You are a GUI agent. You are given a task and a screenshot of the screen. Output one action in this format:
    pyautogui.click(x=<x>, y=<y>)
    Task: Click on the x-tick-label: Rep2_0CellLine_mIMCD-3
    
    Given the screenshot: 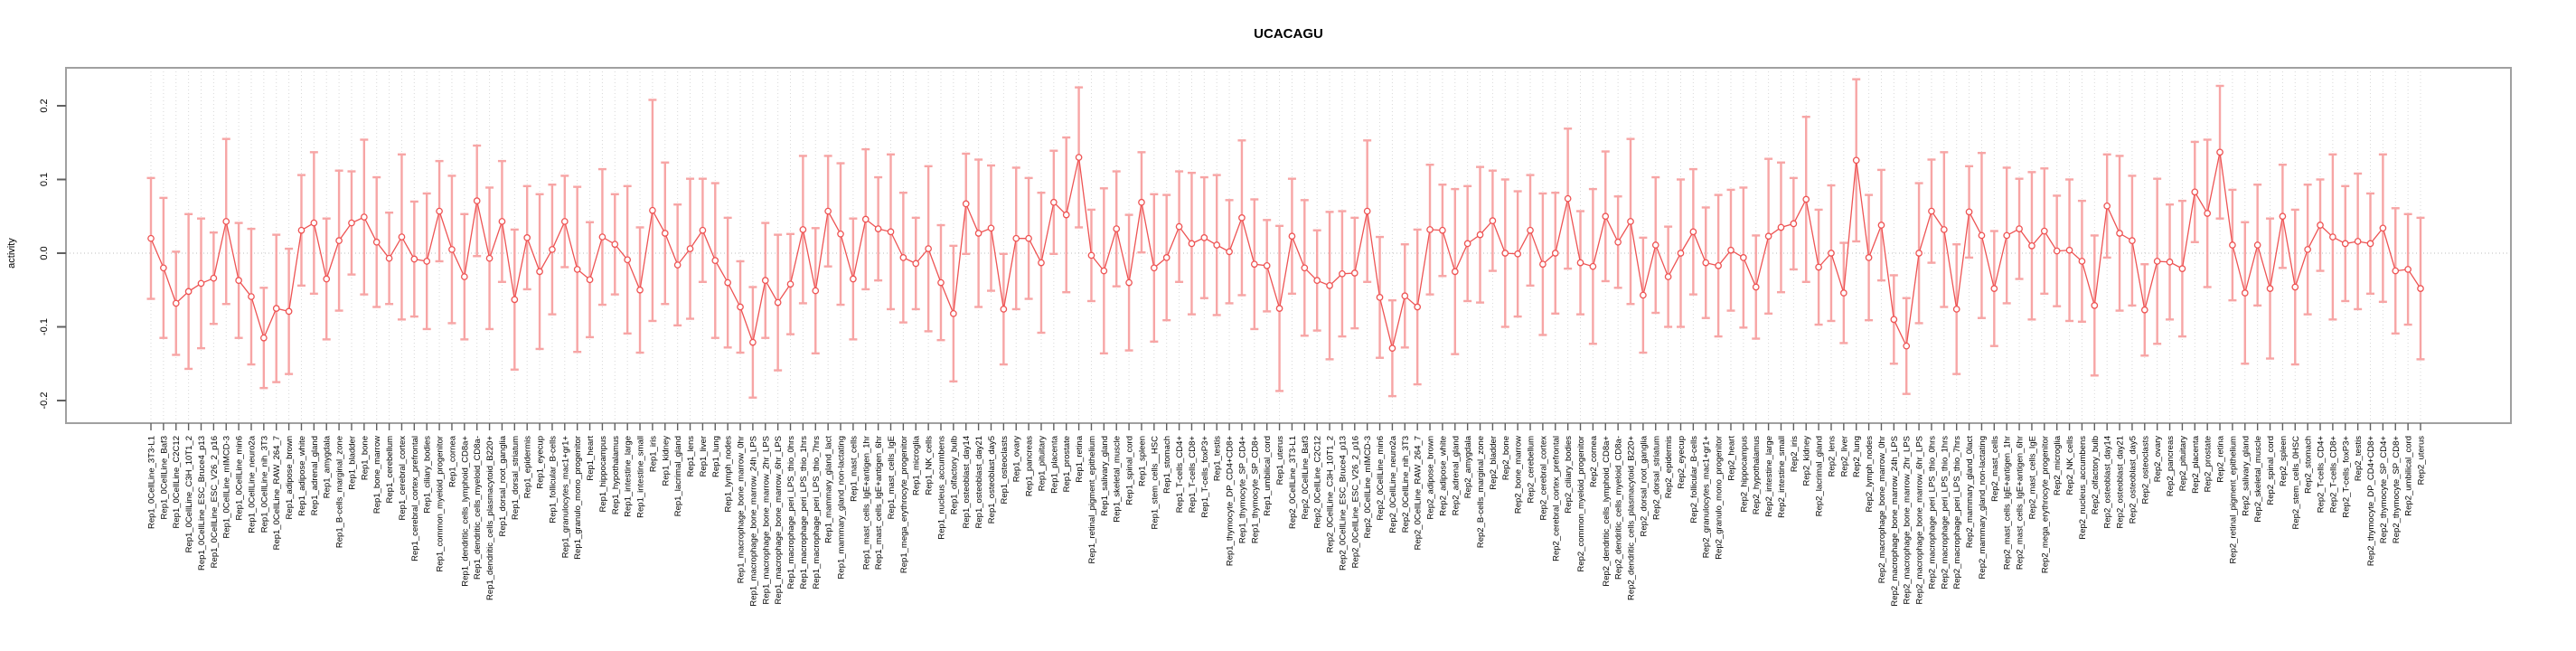 What is the action you would take?
    pyautogui.click(x=1368, y=487)
    